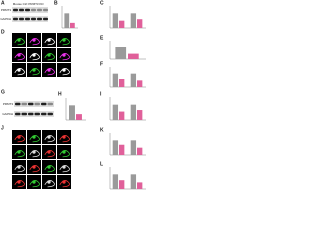  What do you see at coordinates (20, 4) in the screenshot?
I see `blot-column-label: Mouse Ctrl` at bounding box center [20, 4].